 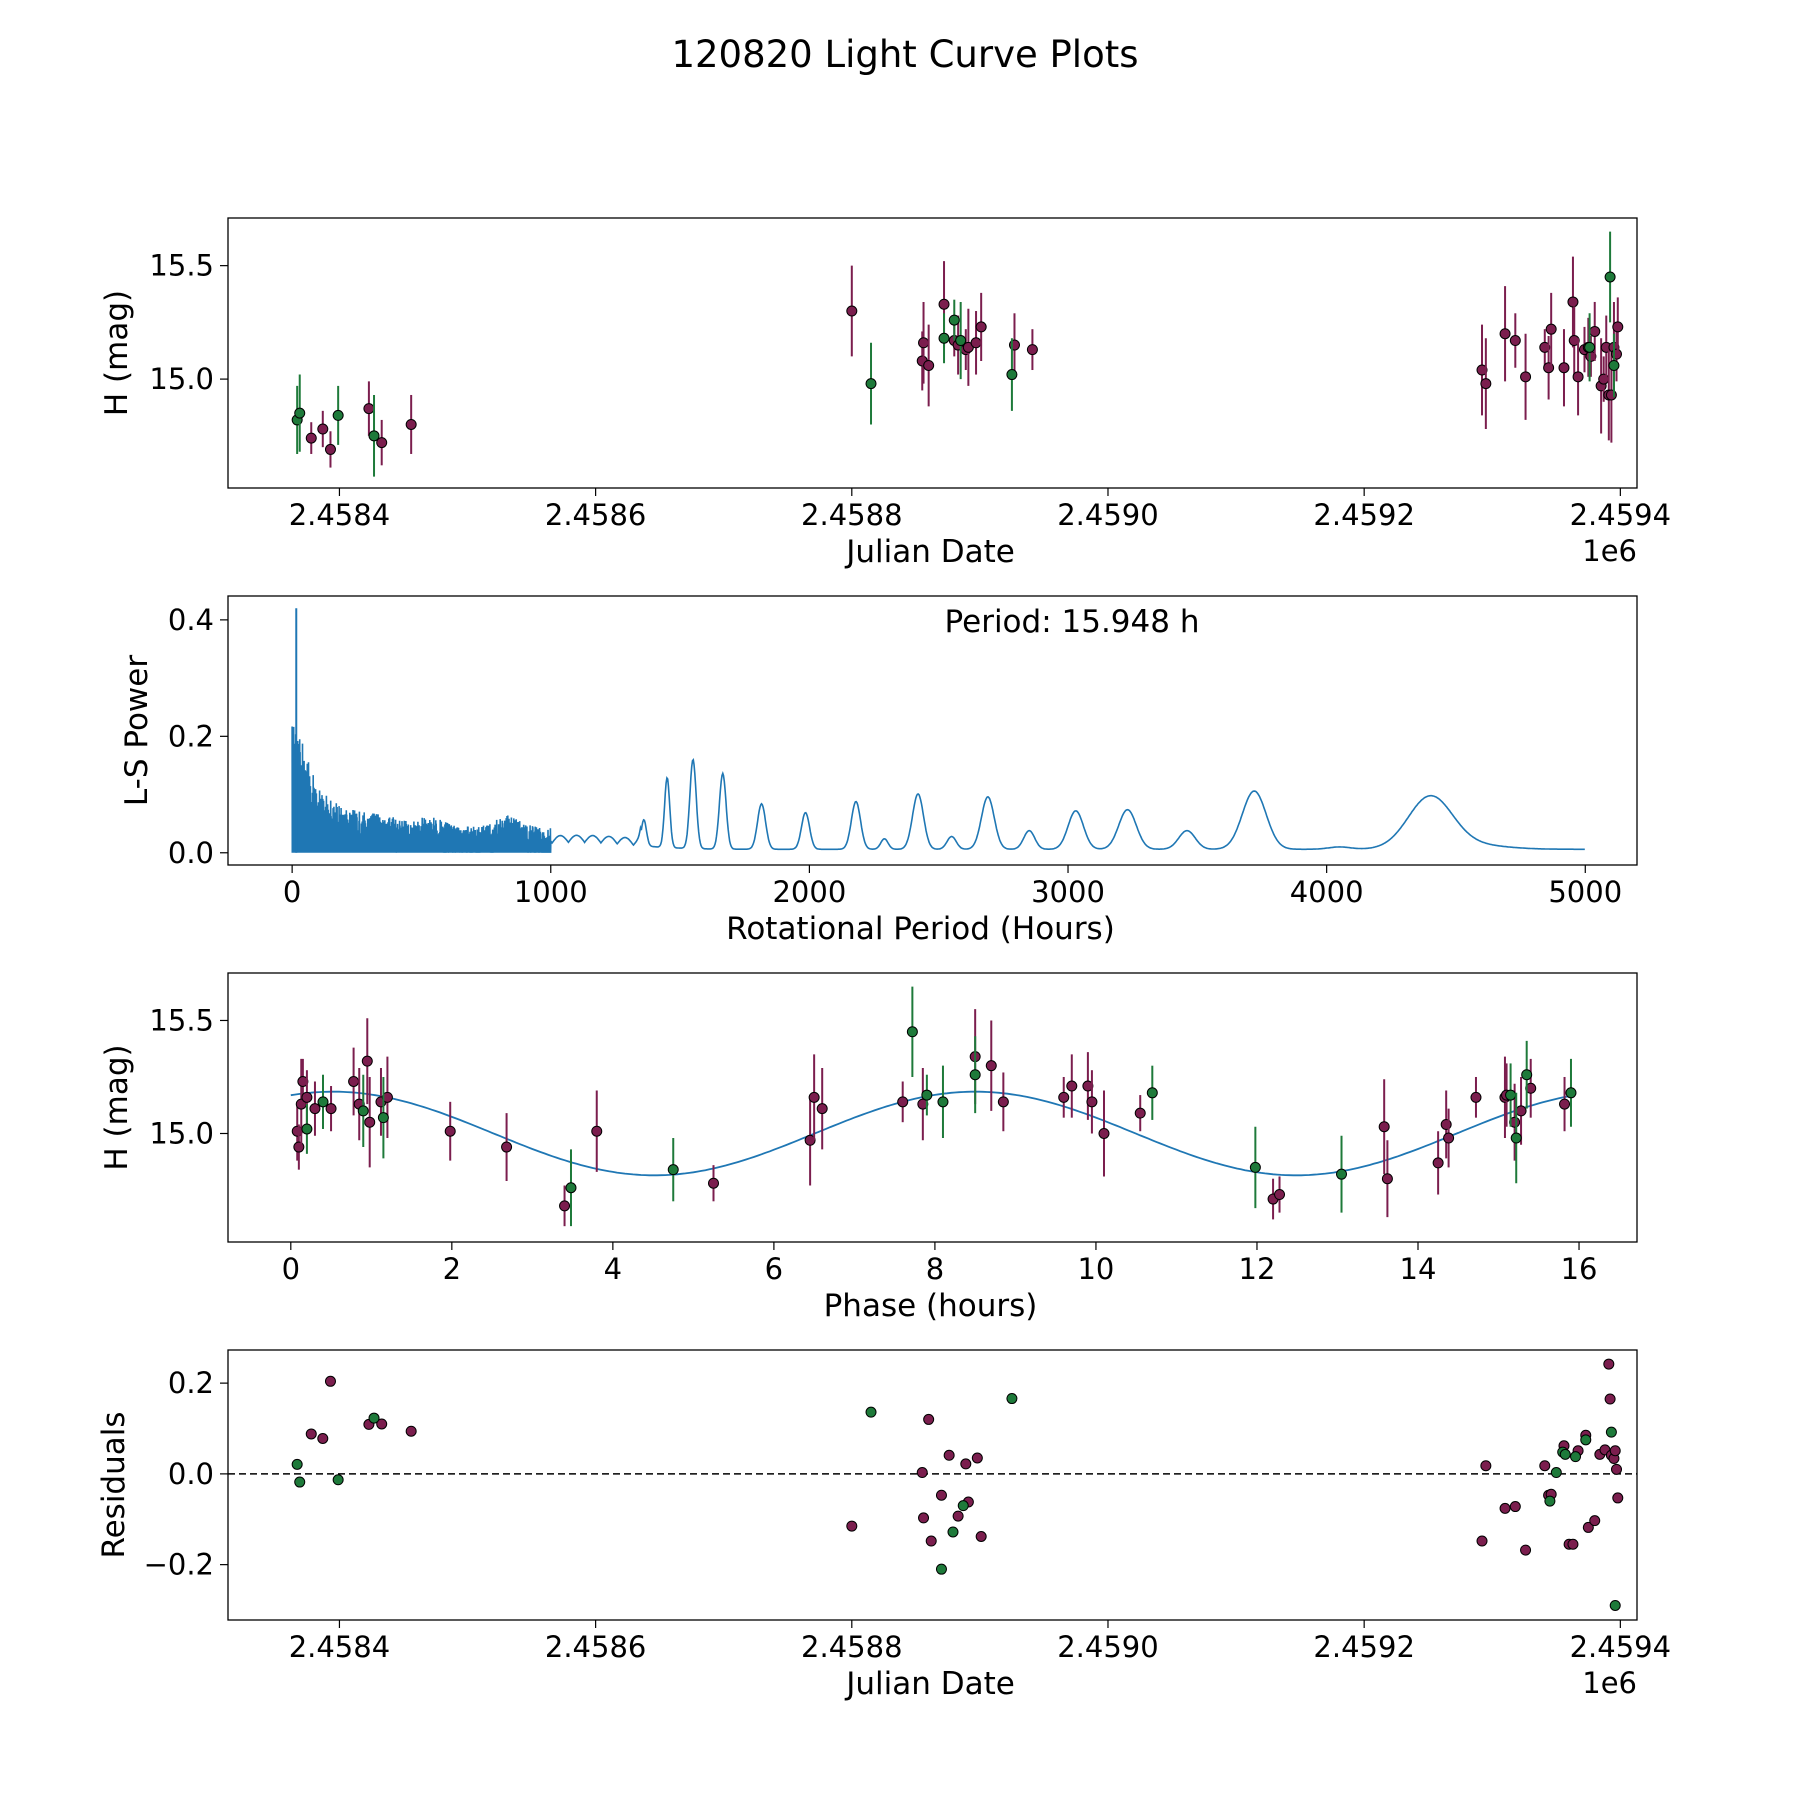 What do you see at coordinates (1327, 892) in the screenshot?
I see `x-tick-label: 4000` at bounding box center [1327, 892].